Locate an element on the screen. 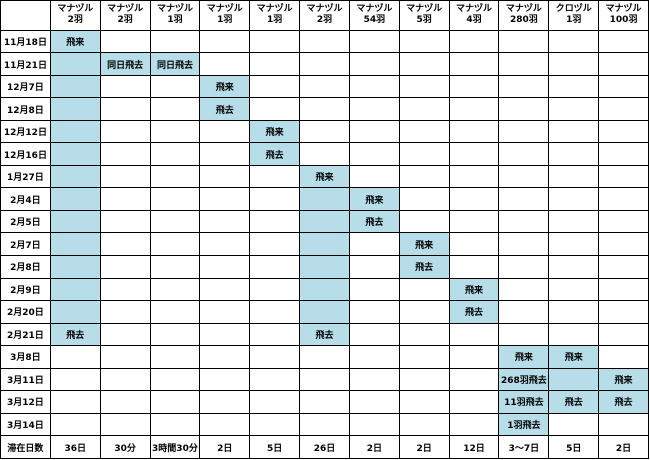 Image resolution: width=650 pixels, height=460 pixels. stay-duration: 12日 is located at coordinates (474, 447).